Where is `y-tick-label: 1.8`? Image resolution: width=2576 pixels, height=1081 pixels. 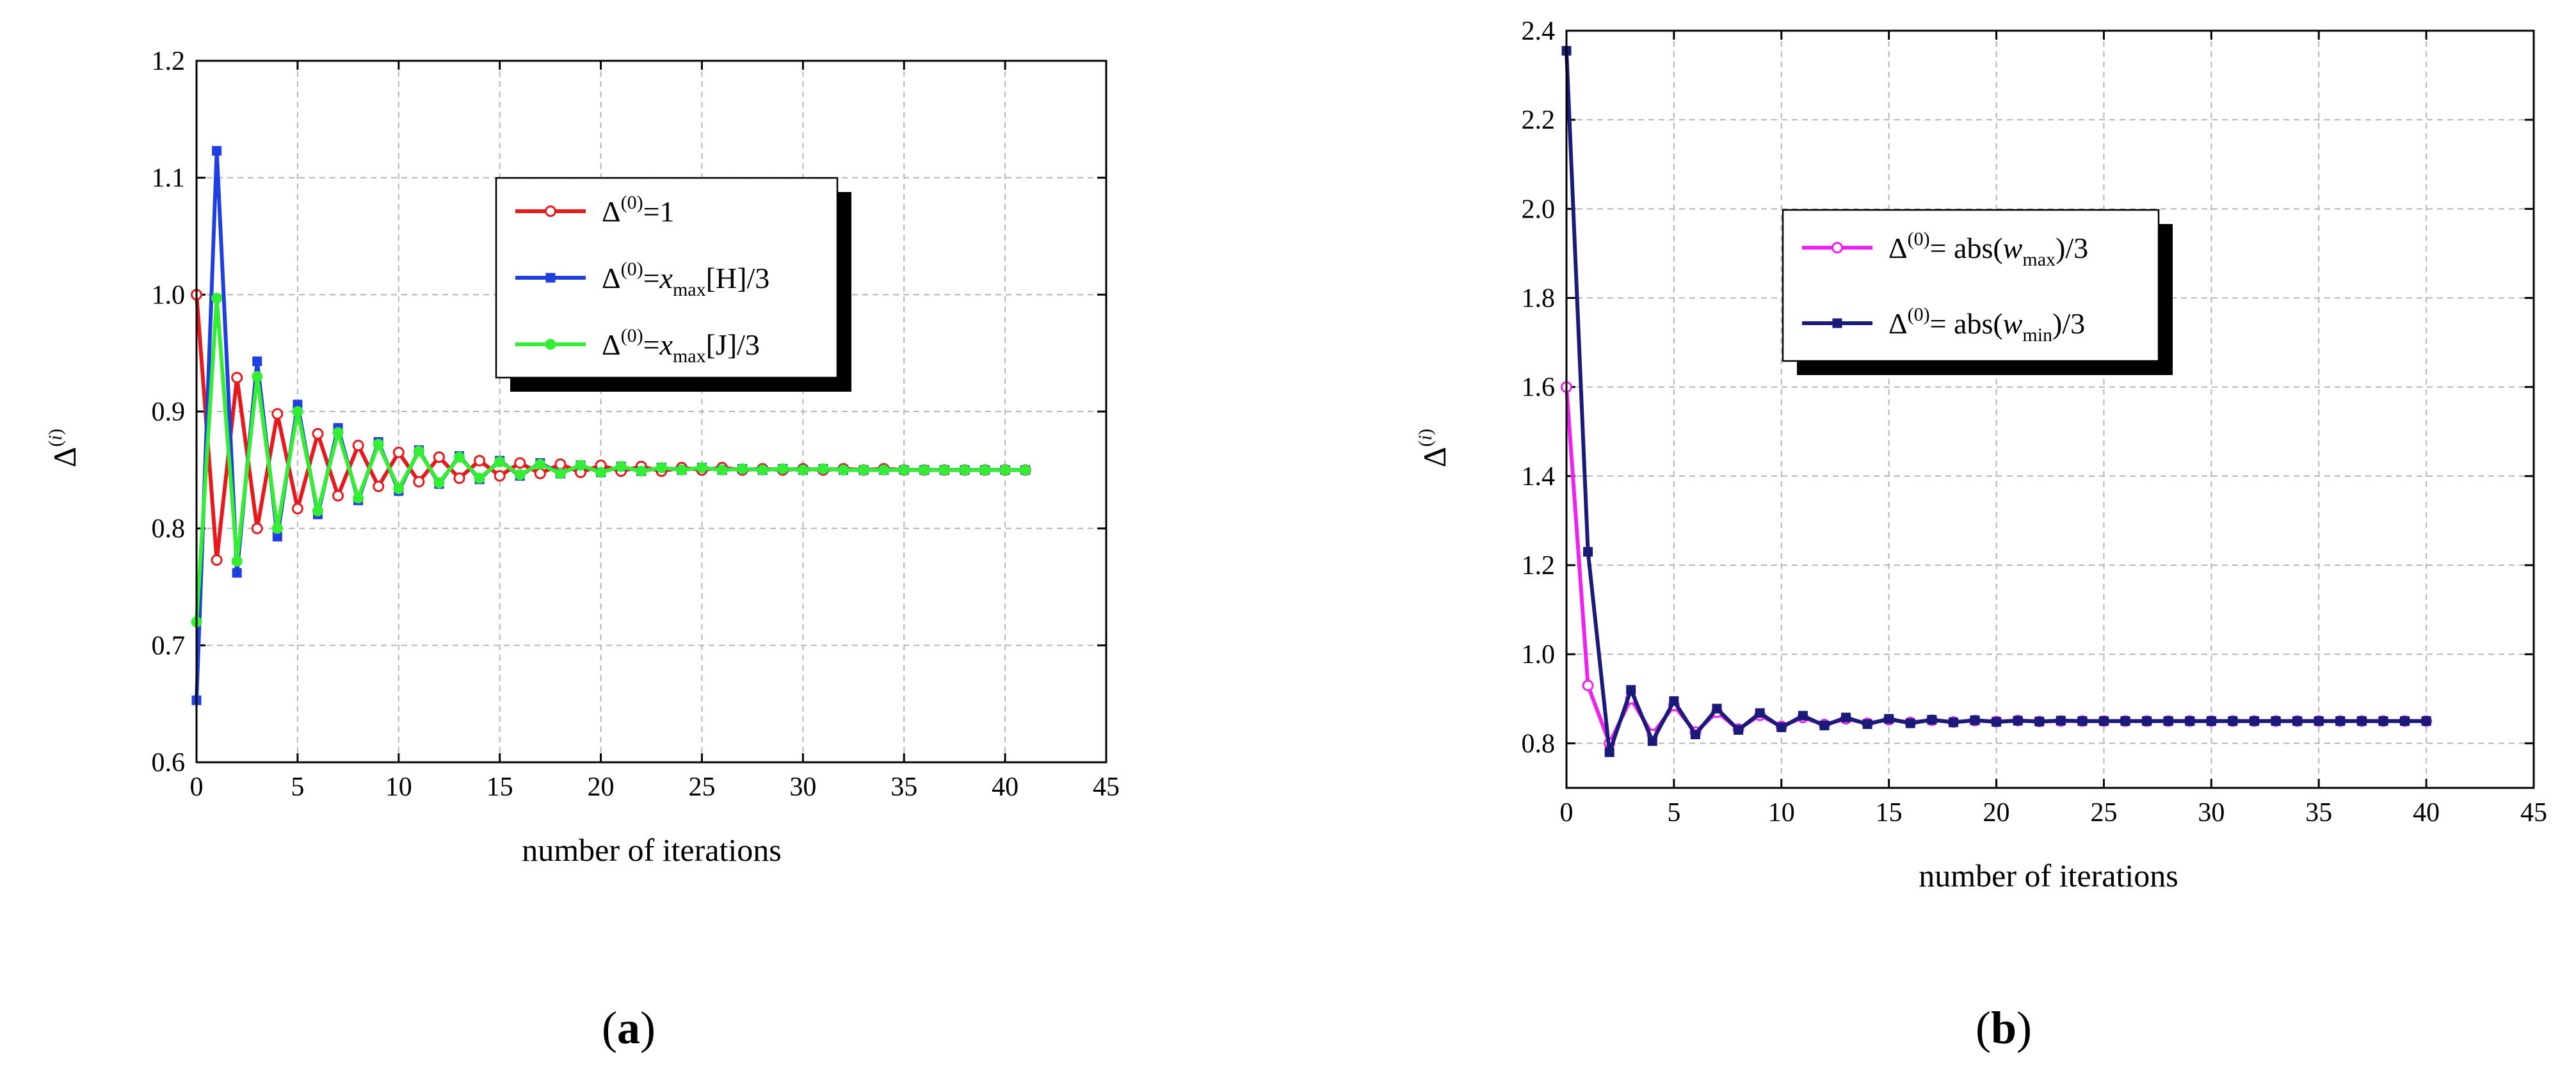 y-tick-label: 1.8 is located at coordinates (1539, 299).